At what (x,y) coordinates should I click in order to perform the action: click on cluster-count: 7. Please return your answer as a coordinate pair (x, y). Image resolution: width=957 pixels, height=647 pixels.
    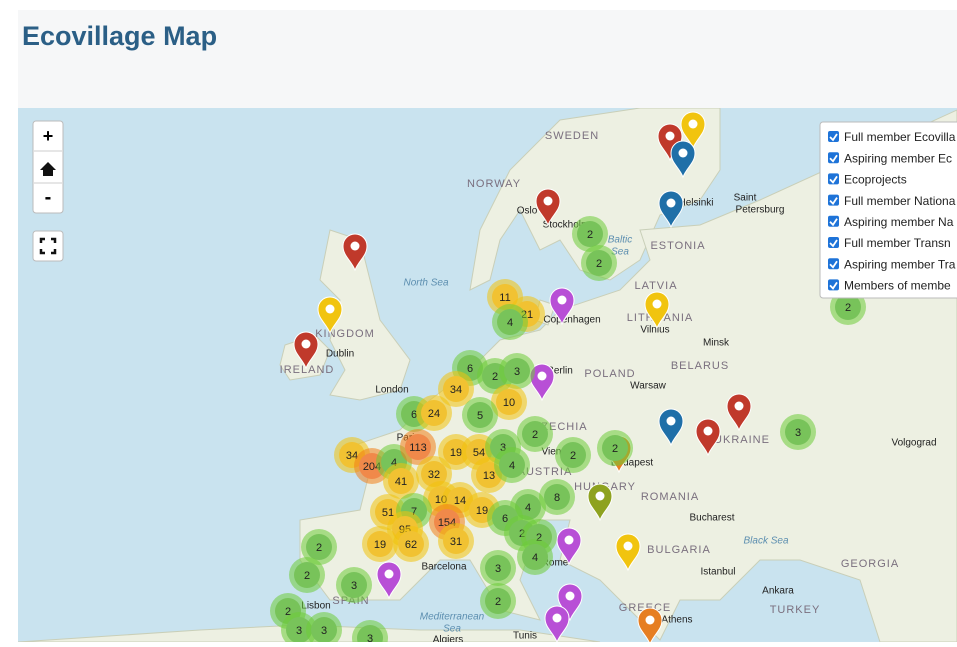
    Looking at the image, I should click on (414, 512).